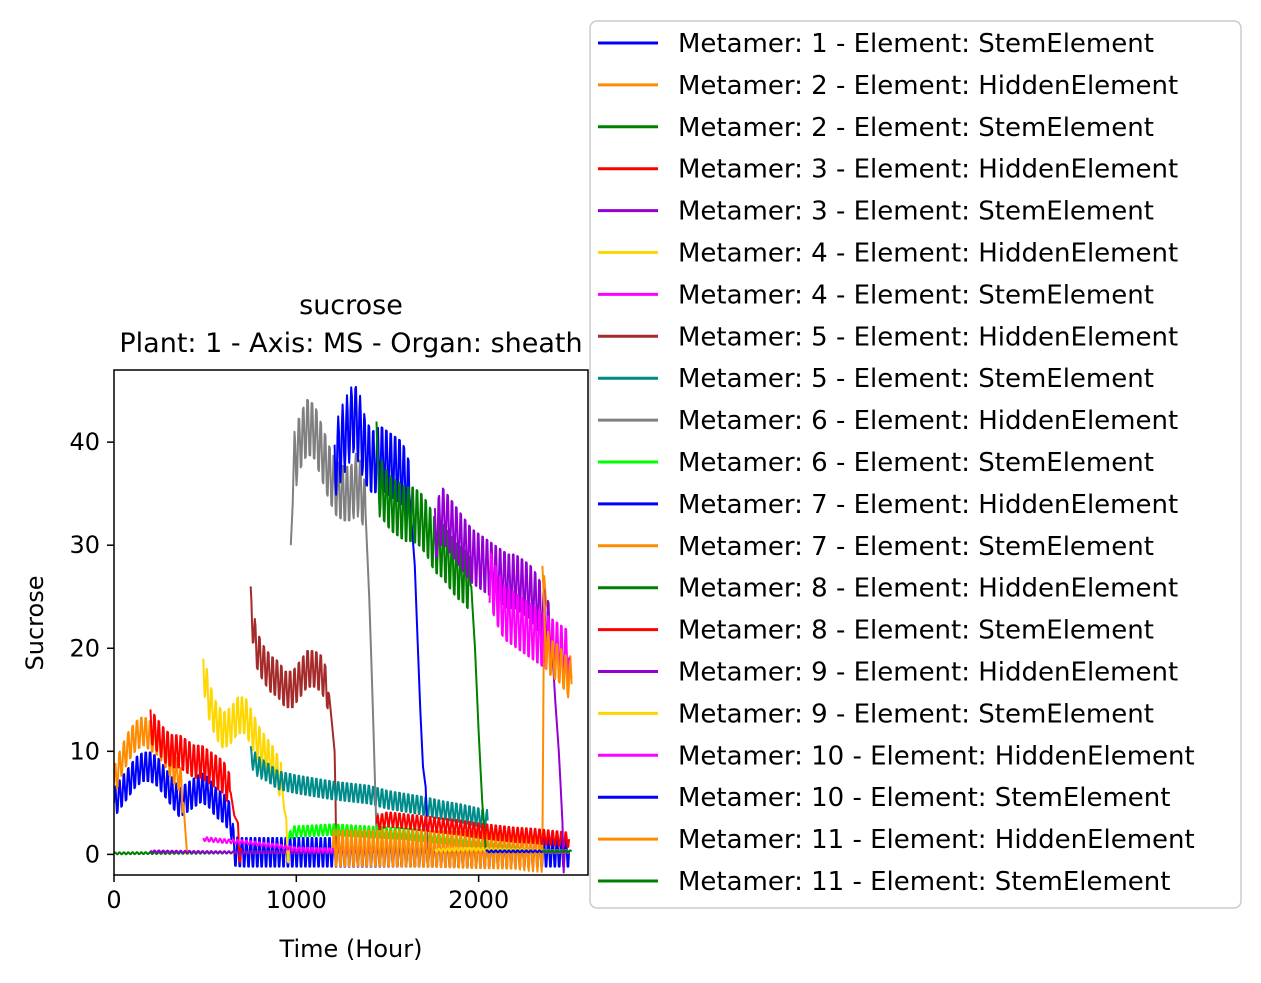  I want to click on y-tick-label: 10, so click(84, 751).